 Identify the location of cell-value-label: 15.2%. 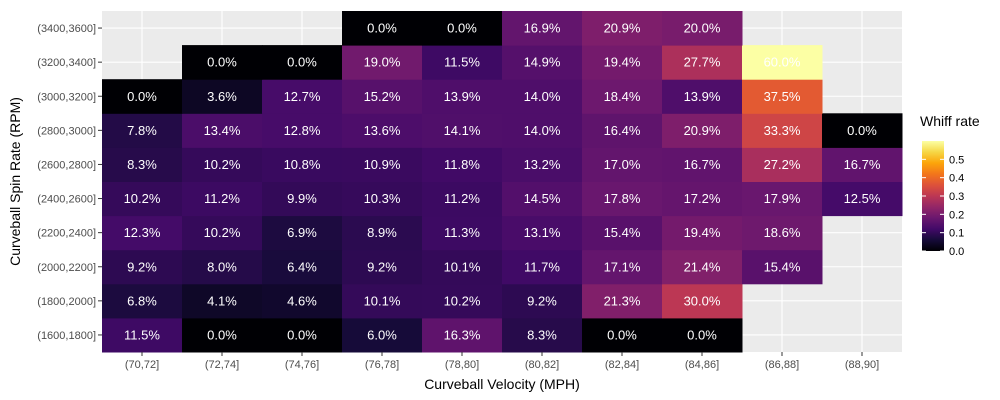
(382, 96).